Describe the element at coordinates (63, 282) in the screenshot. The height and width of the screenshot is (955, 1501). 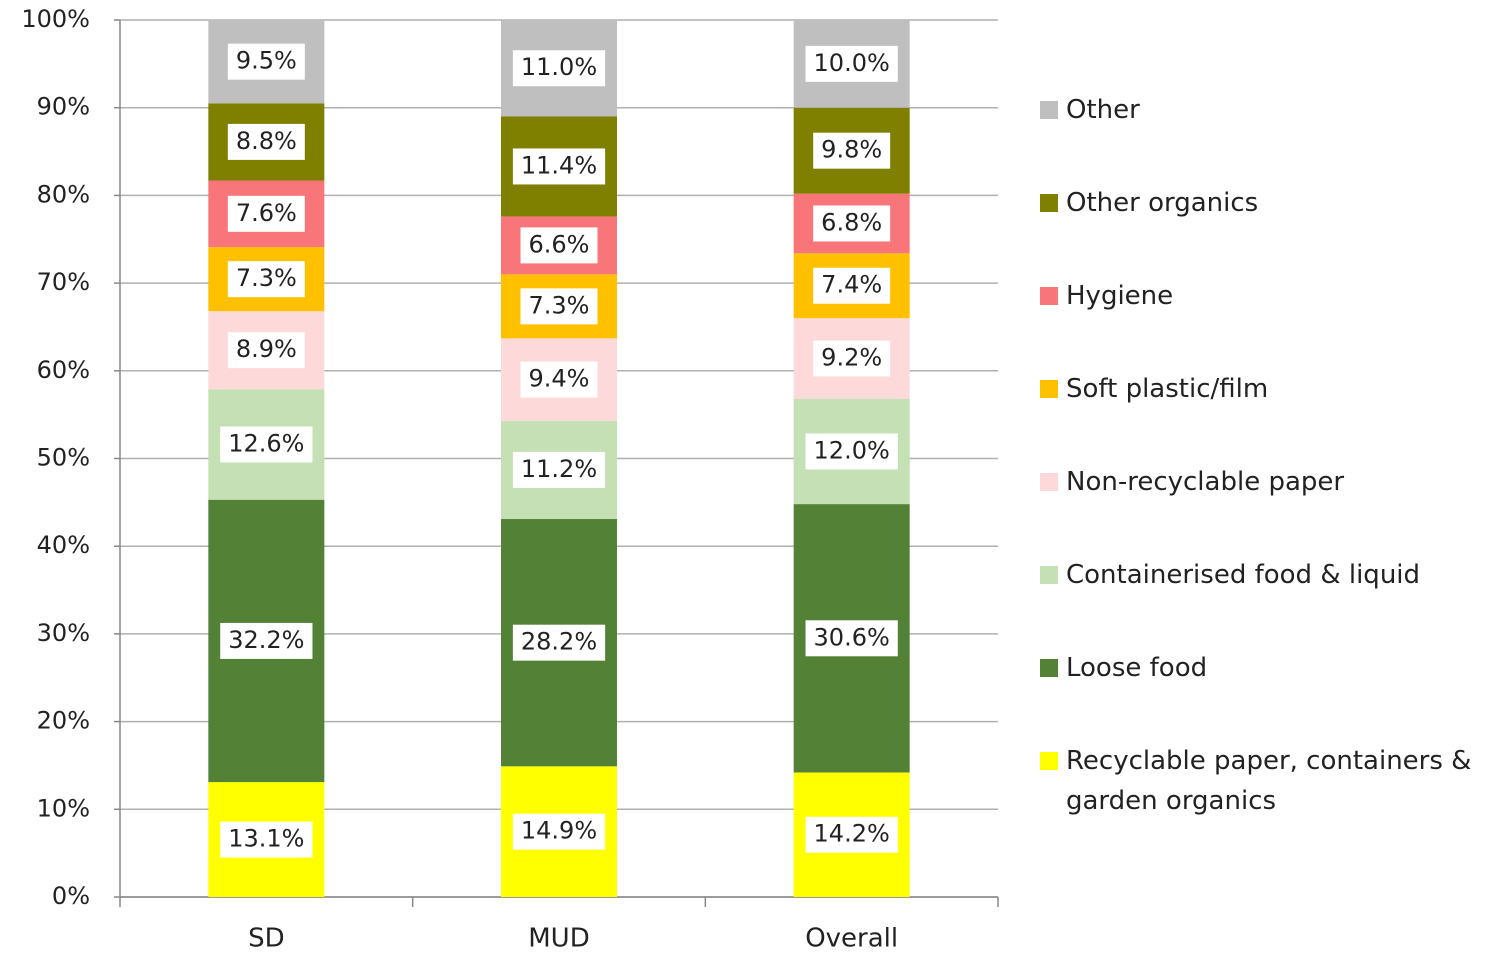
I see `y-tick-label: 70%` at that location.